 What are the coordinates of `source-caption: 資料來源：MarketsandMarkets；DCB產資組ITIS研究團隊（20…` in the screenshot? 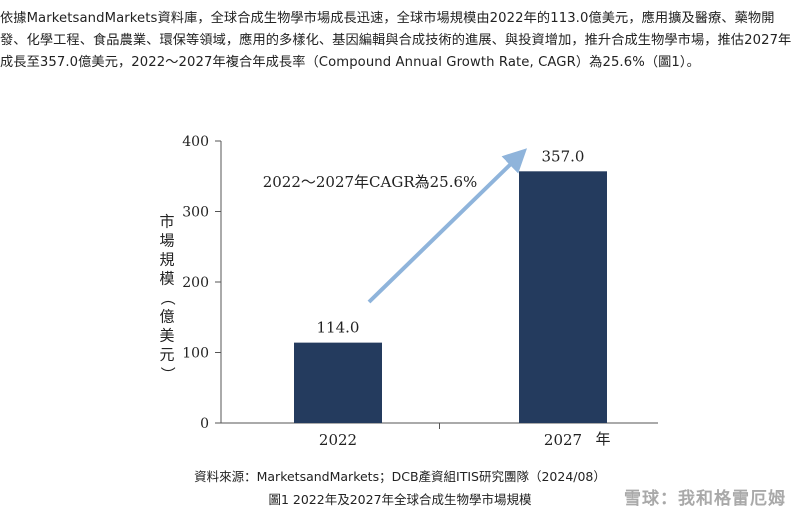 It's located at (400, 476).